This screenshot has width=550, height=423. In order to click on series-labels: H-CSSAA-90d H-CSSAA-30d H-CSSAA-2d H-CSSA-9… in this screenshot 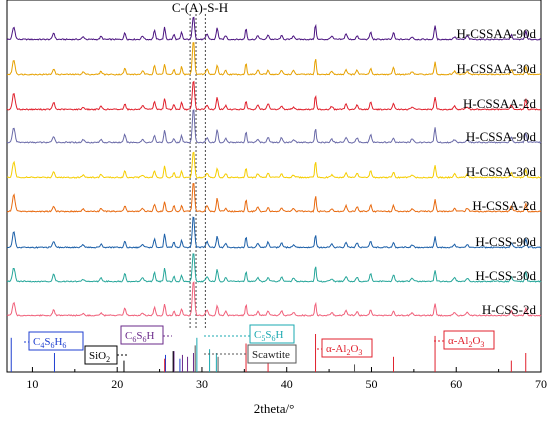, I will do `click(497, 171)`.